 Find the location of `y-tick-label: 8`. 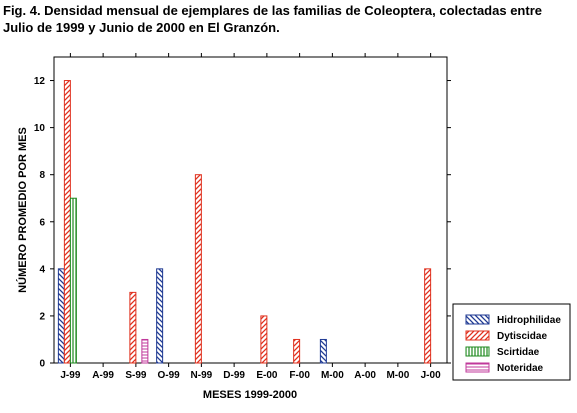

y-tick-label: 8 is located at coordinates (42, 175).